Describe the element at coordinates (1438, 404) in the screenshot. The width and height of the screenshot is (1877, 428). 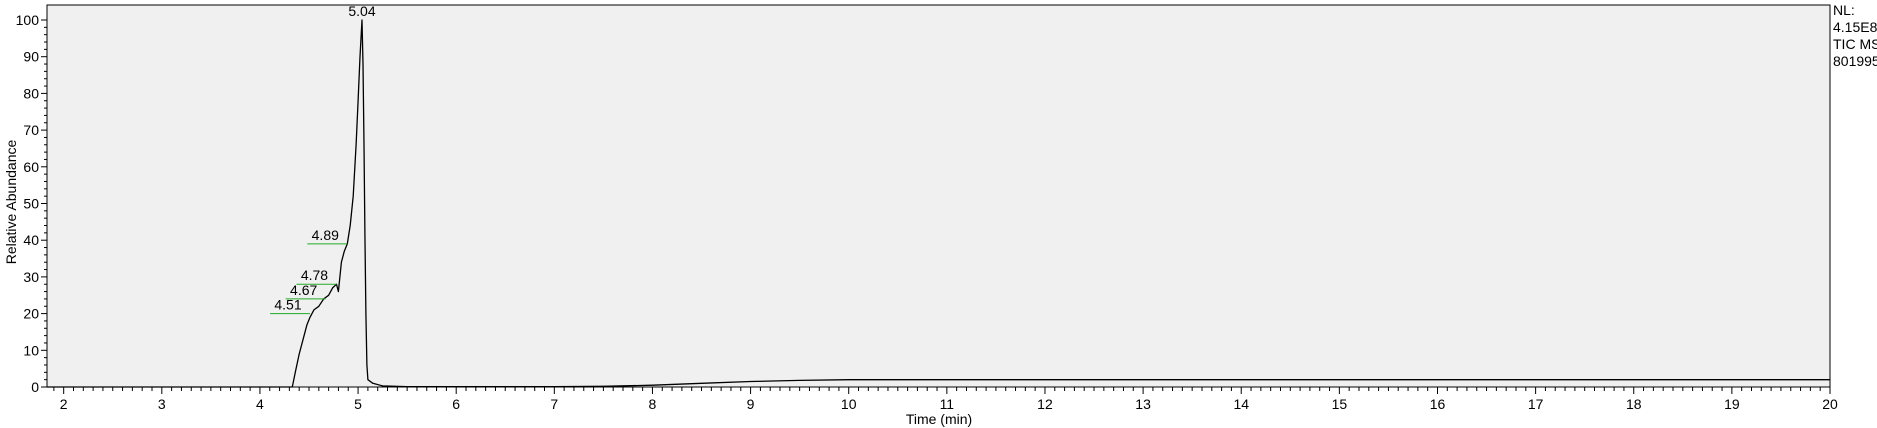
I see `x-tick-label: 16` at that location.